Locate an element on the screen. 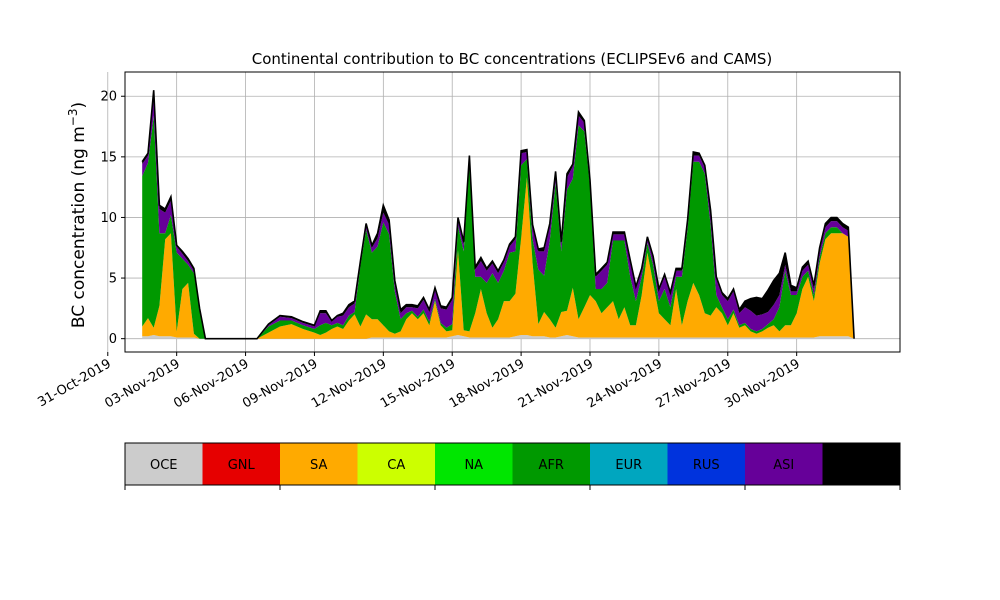 Image resolution: width=1000 pixels, height=600 pixels. legend-label-gnl: GNL is located at coordinates (242, 465).